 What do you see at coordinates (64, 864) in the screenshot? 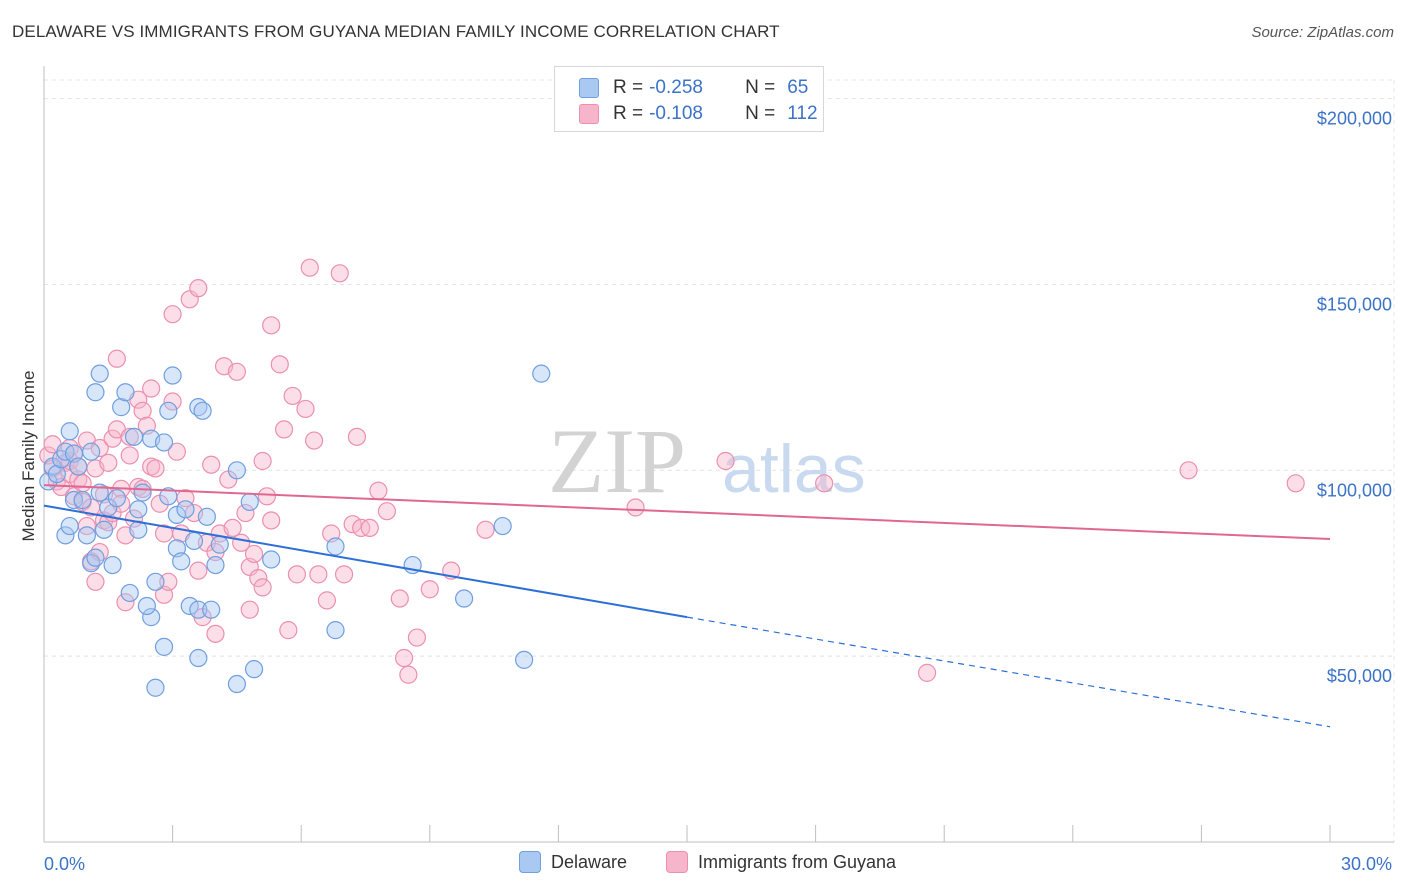
I see `x-tick-label-left: 0.0%` at bounding box center [64, 864].